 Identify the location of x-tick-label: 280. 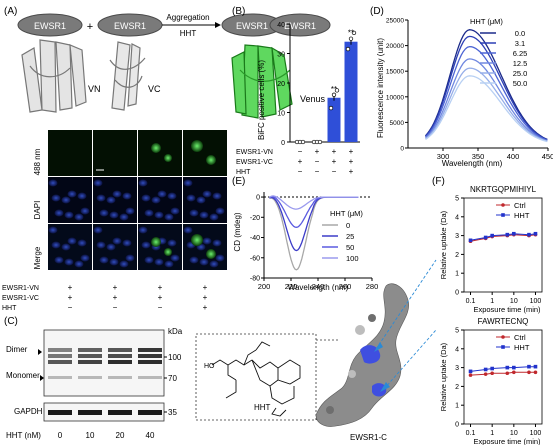
(372, 286).